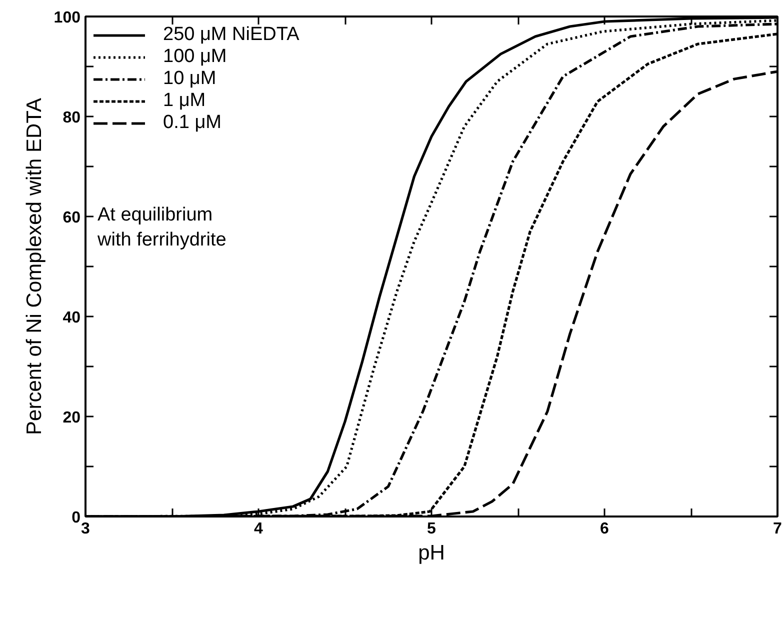 This screenshot has width=784, height=626. I want to click on x-tick-label: 4, so click(259, 529).